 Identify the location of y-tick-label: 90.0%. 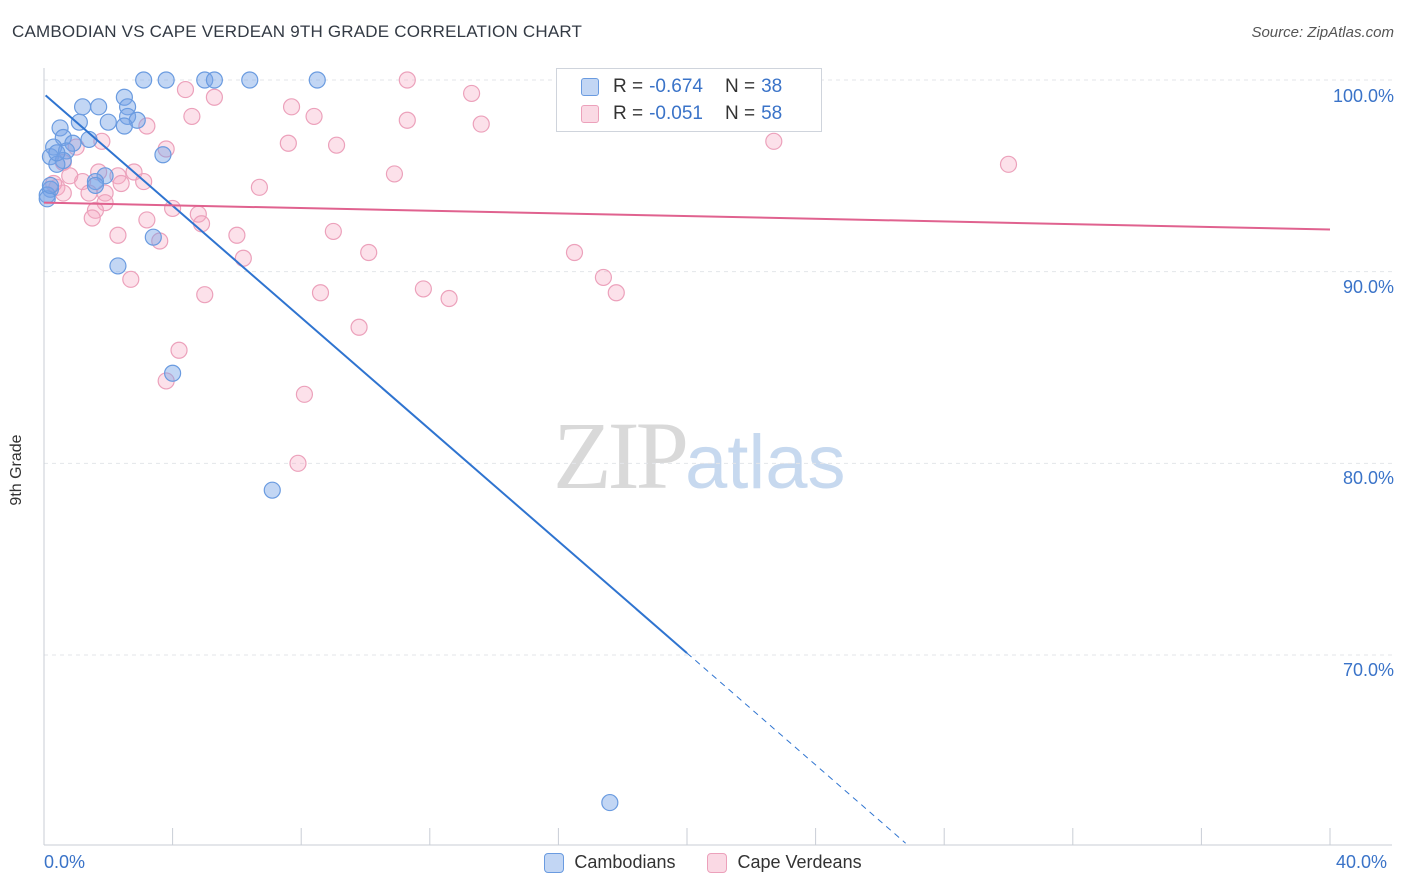
(1368, 287).